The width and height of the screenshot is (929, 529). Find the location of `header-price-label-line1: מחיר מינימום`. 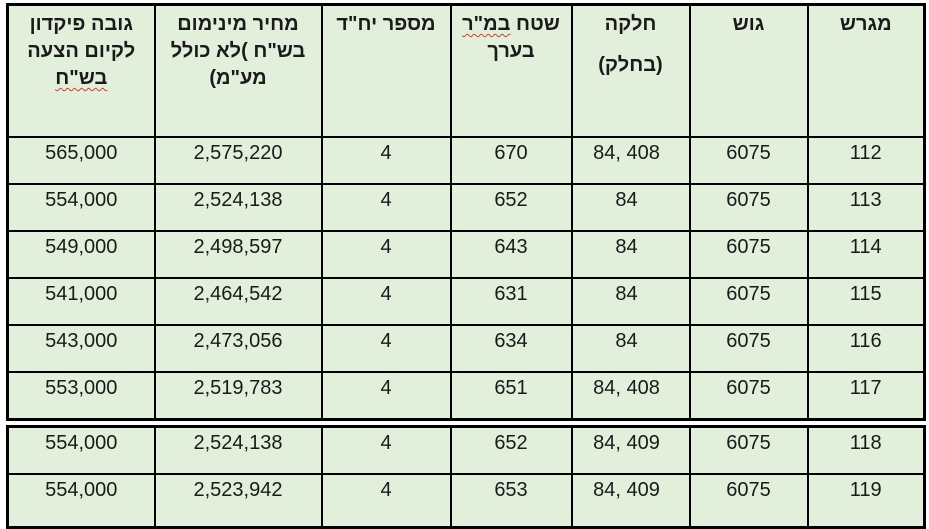

header-price-label-line1: מחיר מינימום is located at coordinates (238, 24).